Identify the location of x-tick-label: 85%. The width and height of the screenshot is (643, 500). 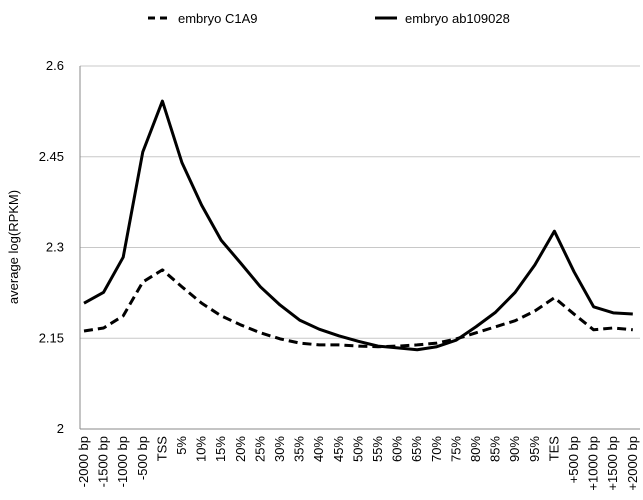
(495, 449).